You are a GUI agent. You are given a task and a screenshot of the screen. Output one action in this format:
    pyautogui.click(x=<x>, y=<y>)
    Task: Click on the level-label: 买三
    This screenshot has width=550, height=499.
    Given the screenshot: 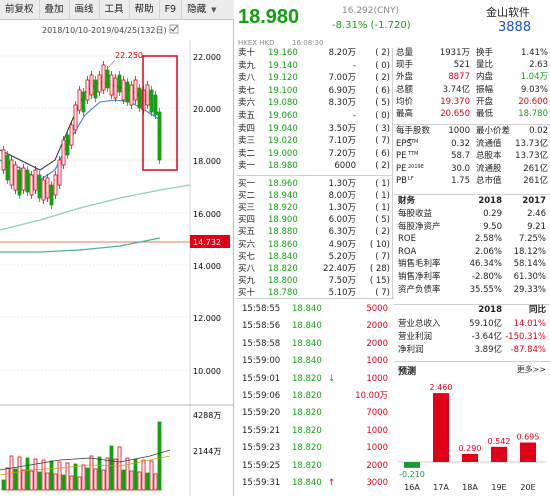 What is the action you would take?
    pyautogui.click(x=247, y=208)
    